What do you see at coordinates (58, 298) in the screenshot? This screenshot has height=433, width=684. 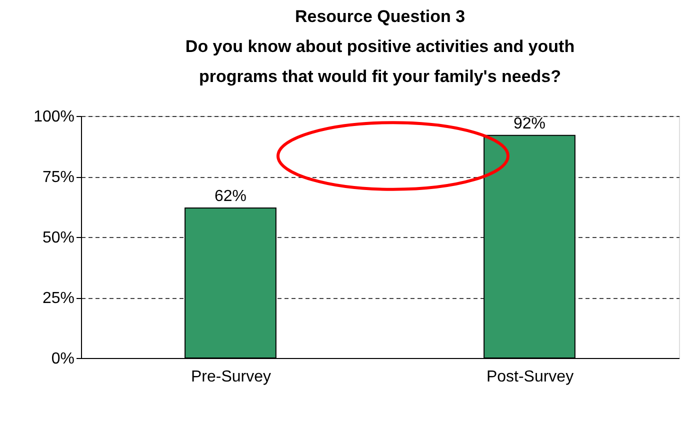 I see `y-tick-label: 25%` at bounding box center [58, 298].